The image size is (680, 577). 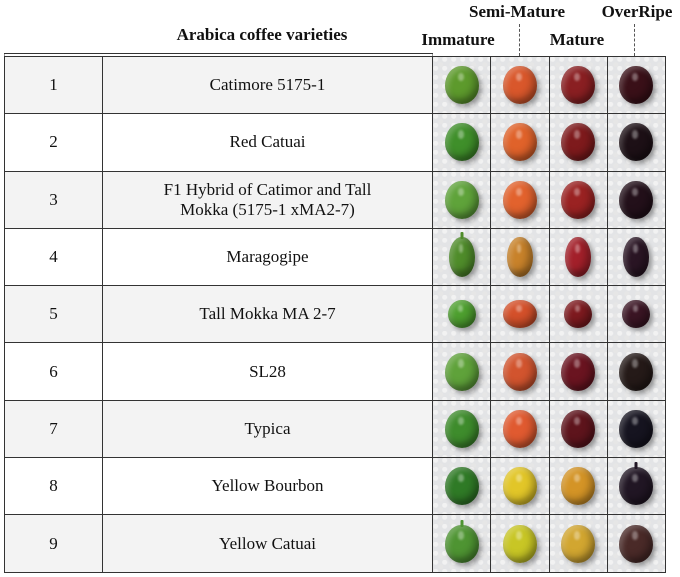 I want to click on variety-name: Maragogipe, so click(x=267, y=257).